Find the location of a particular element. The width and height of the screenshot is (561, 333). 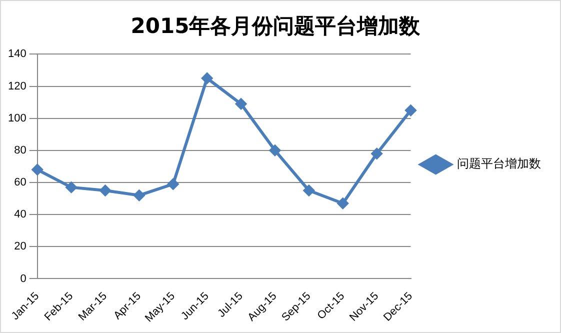

y-tick-label: 80 is located at coordinates (20, 150).